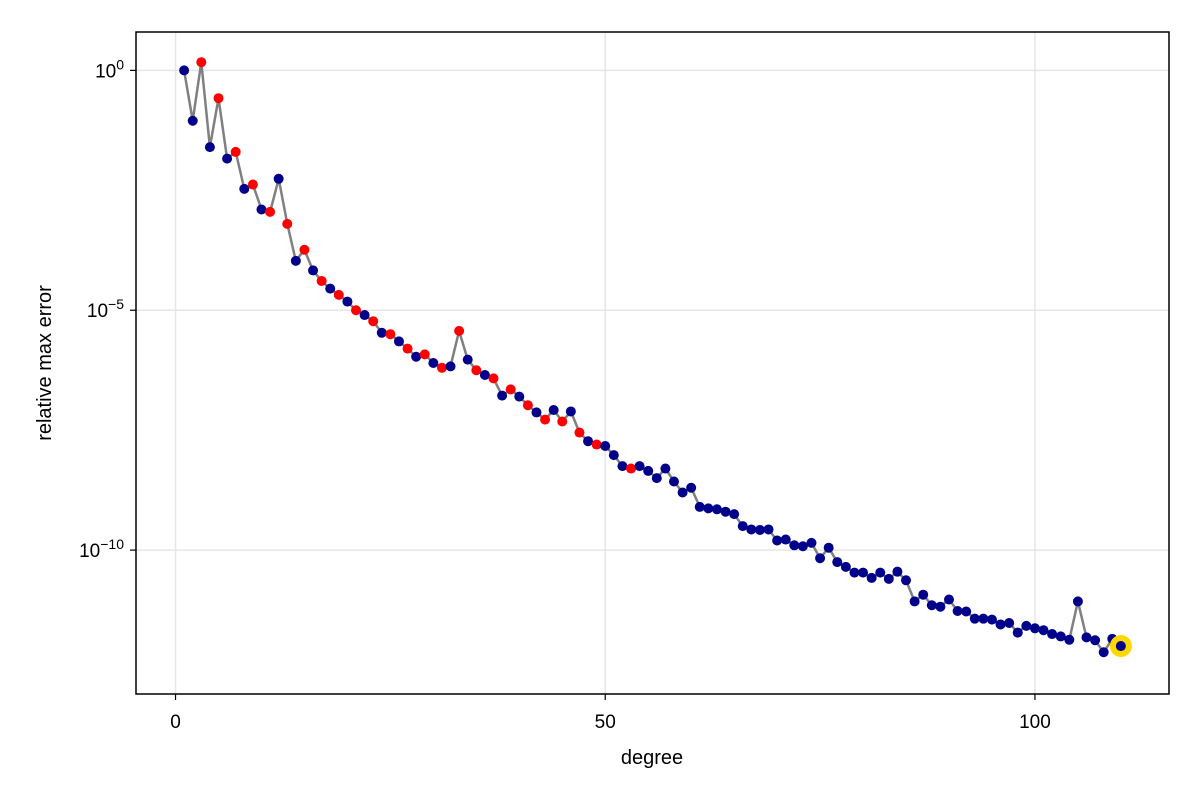 This screenshot has width=1200, height=805. Describe the element at coordinates (109, 69) in the screenshot. I see `y-tick-label: 10⁰` at that location.